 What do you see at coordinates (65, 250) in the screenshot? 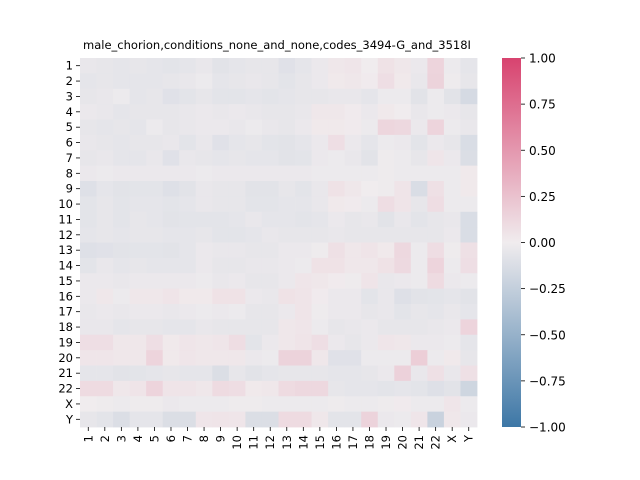
I see `row-tick-label: 13` at bounding box center [65, 250].